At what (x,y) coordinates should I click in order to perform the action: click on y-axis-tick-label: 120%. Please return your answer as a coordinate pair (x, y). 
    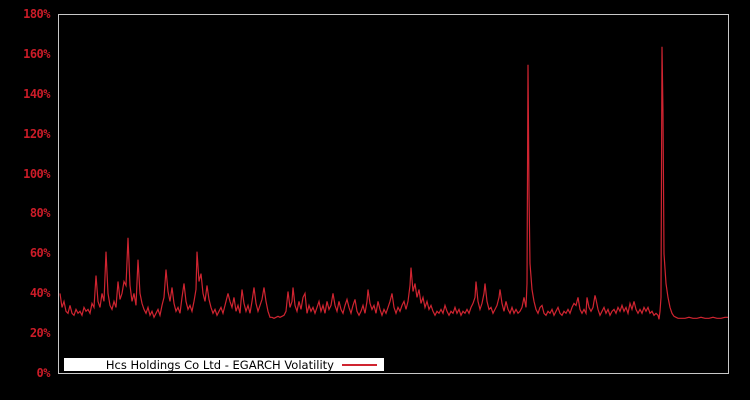
    Looking at the image, I should click on (36, 134).